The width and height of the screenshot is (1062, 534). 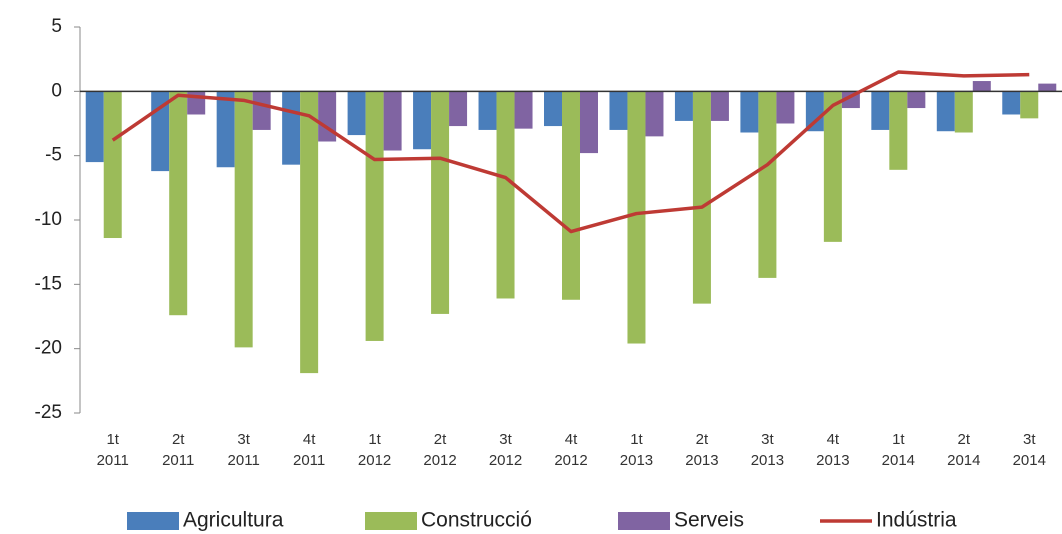 I want to click on y-tick-label: 0, so click(x=56, y=90).